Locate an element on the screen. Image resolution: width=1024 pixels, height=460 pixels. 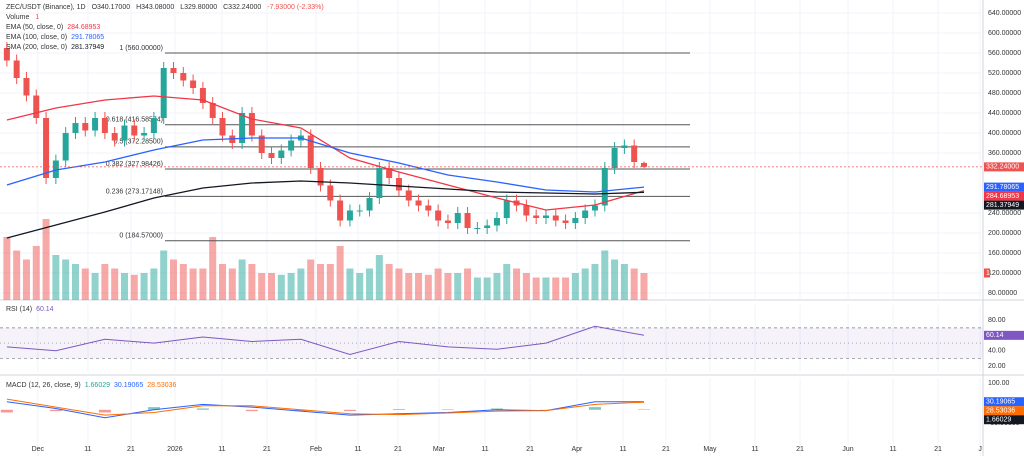
price-box-label: 1.66029 is located at coordinates (998, 420).